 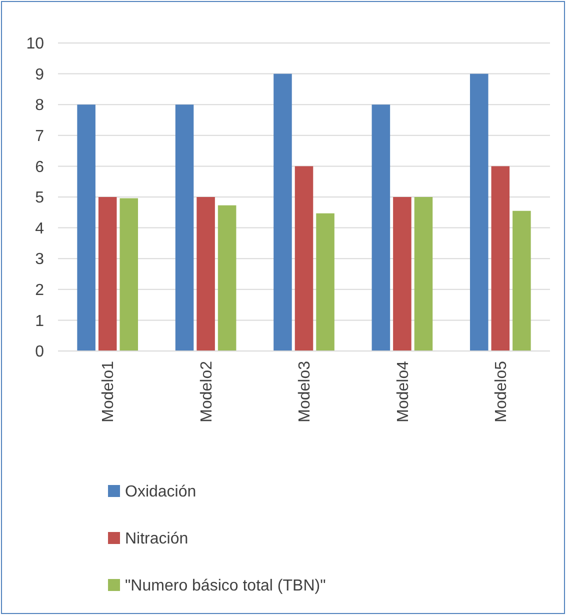 I want to click on y-tick-label: 5, so click(x=39, y=198).